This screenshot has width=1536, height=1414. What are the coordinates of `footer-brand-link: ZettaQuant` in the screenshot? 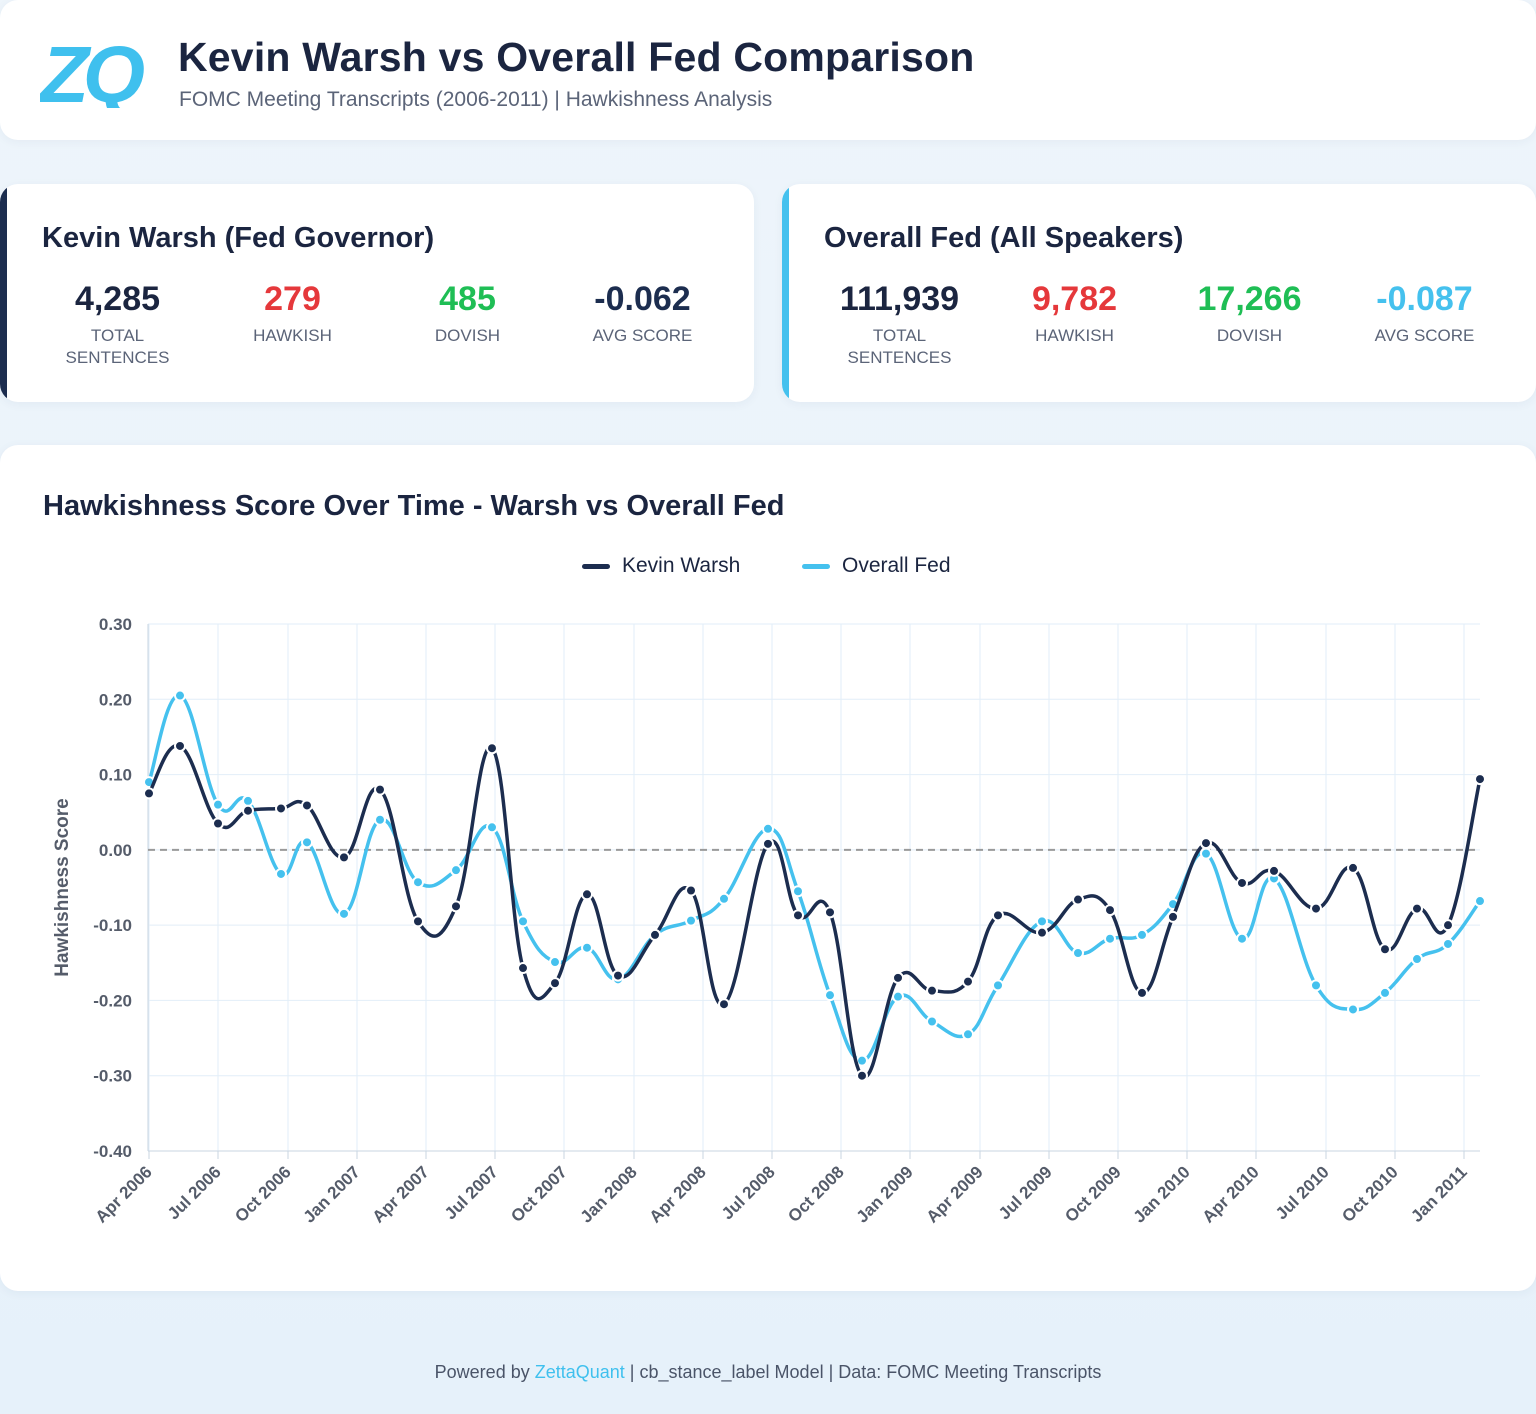 It's located at (579, 1372).